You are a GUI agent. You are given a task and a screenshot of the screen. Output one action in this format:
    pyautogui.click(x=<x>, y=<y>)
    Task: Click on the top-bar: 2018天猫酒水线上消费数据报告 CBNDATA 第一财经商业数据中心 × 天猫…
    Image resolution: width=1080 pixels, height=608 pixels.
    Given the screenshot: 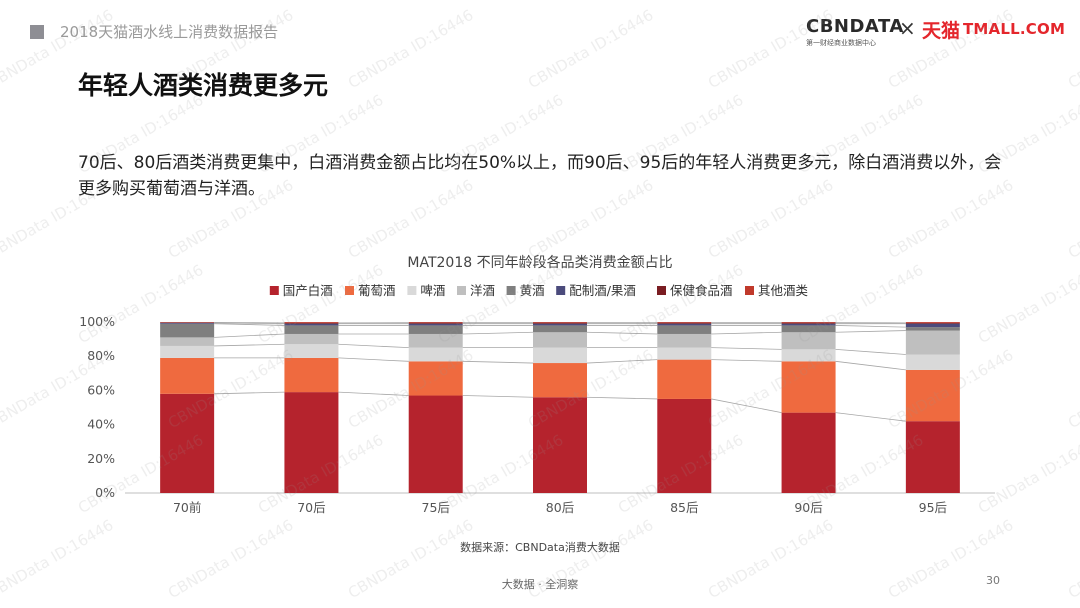 What is the action you would take?
    pyautogui.click(x=540, y=30)
    